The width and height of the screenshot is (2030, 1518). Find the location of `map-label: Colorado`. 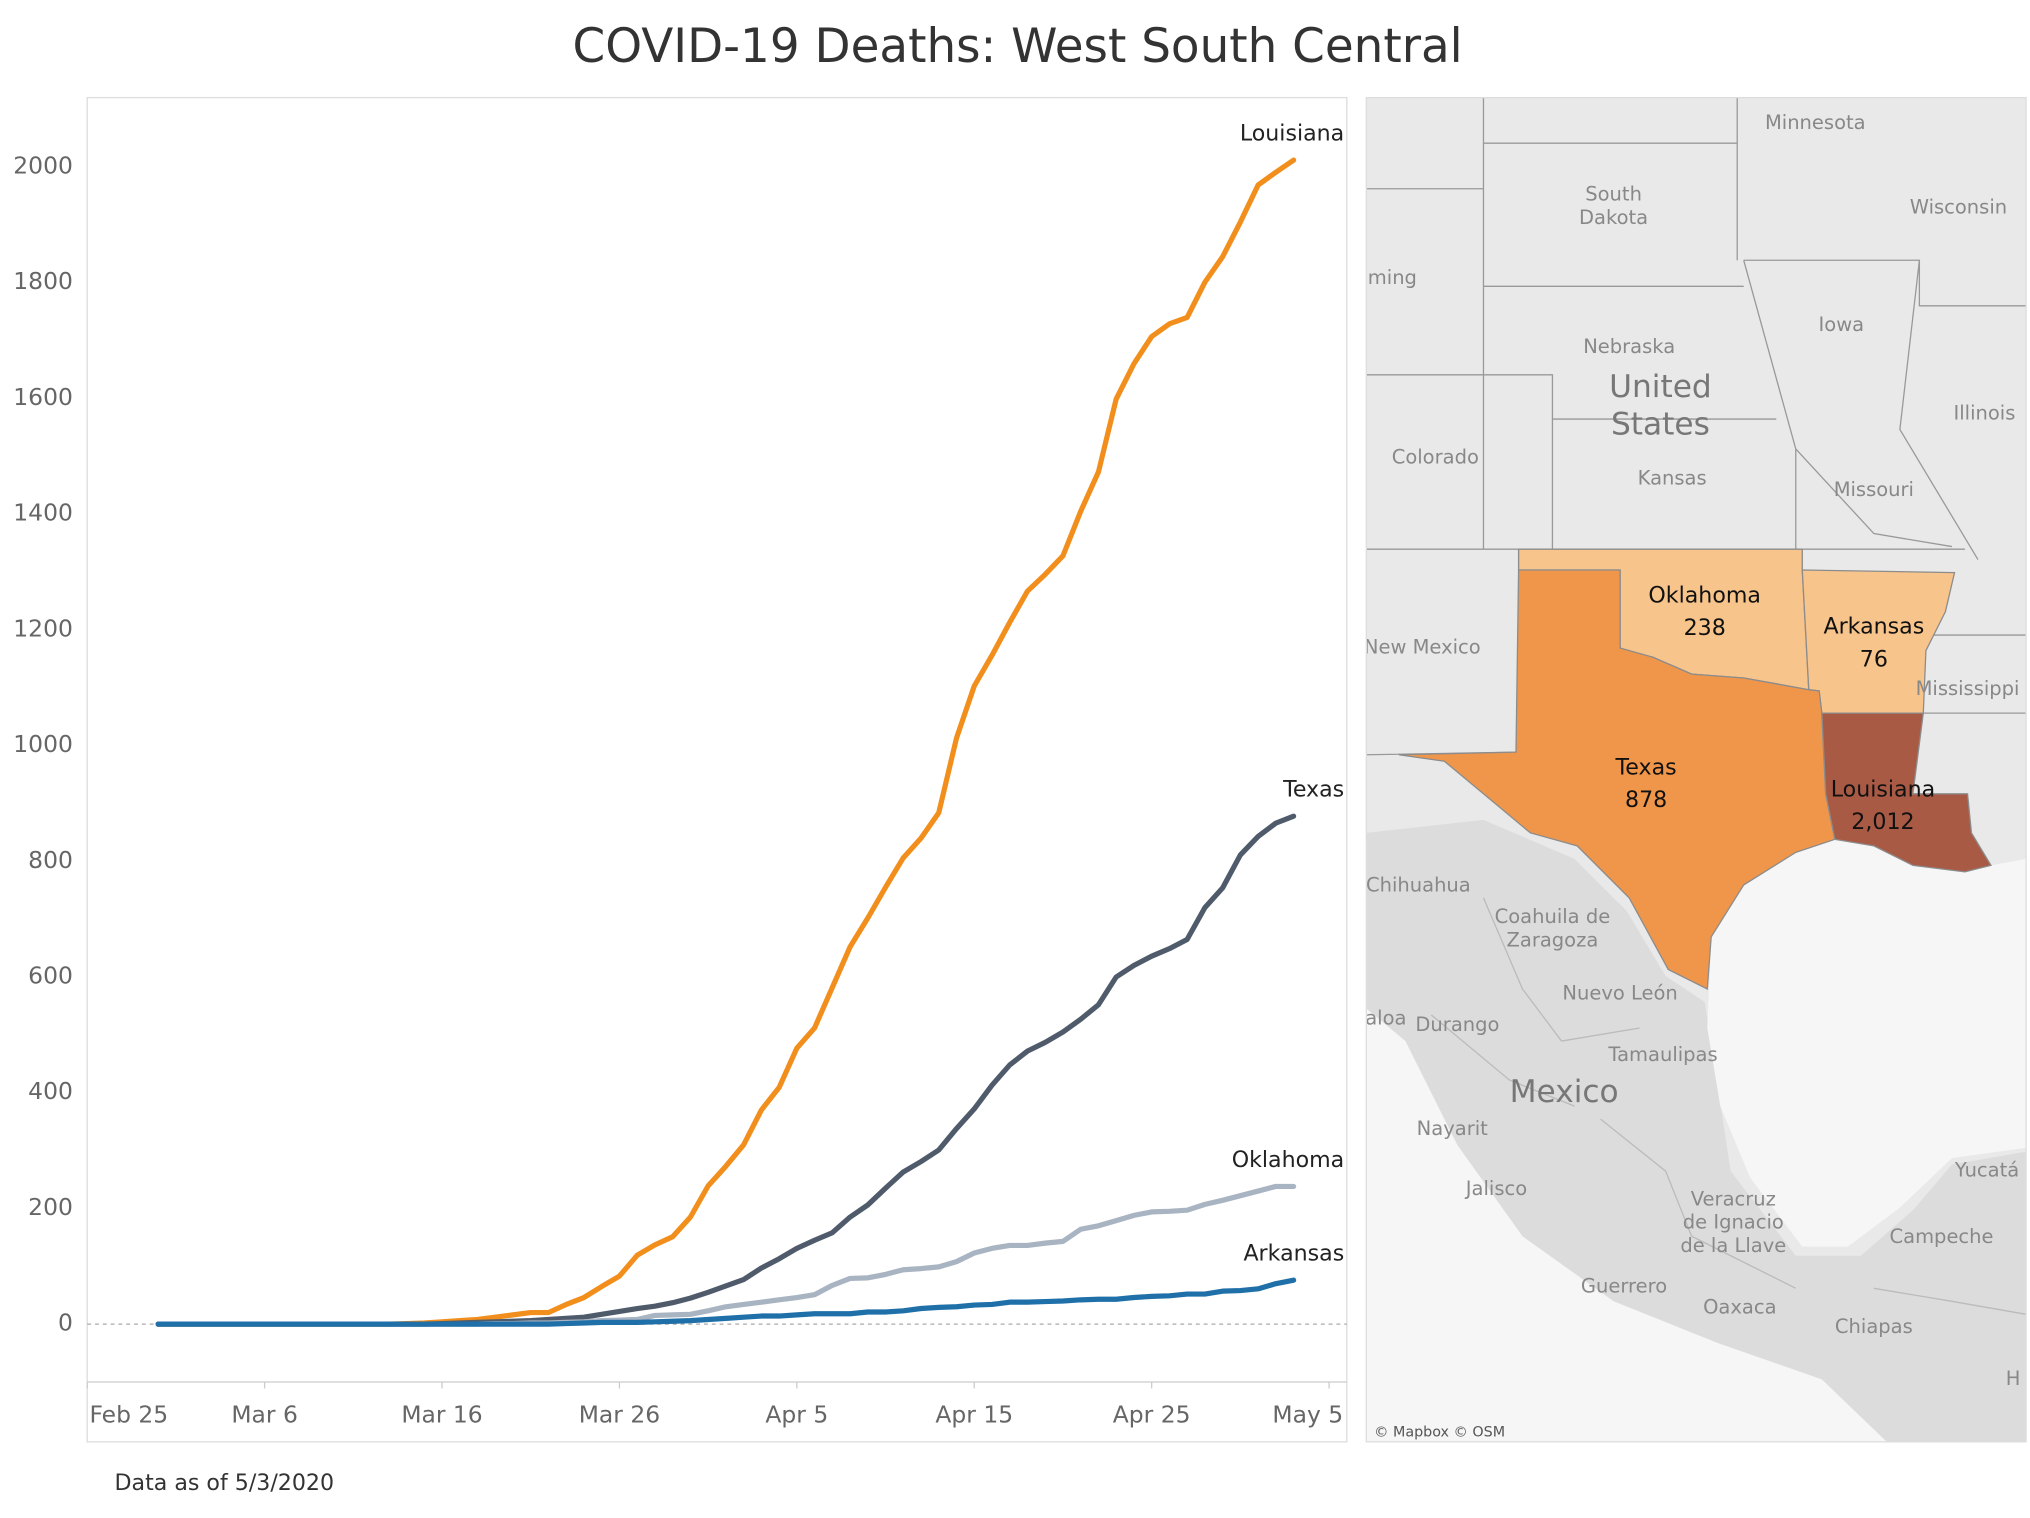

map-label: Colorado is located at coordinates (1435, 457).